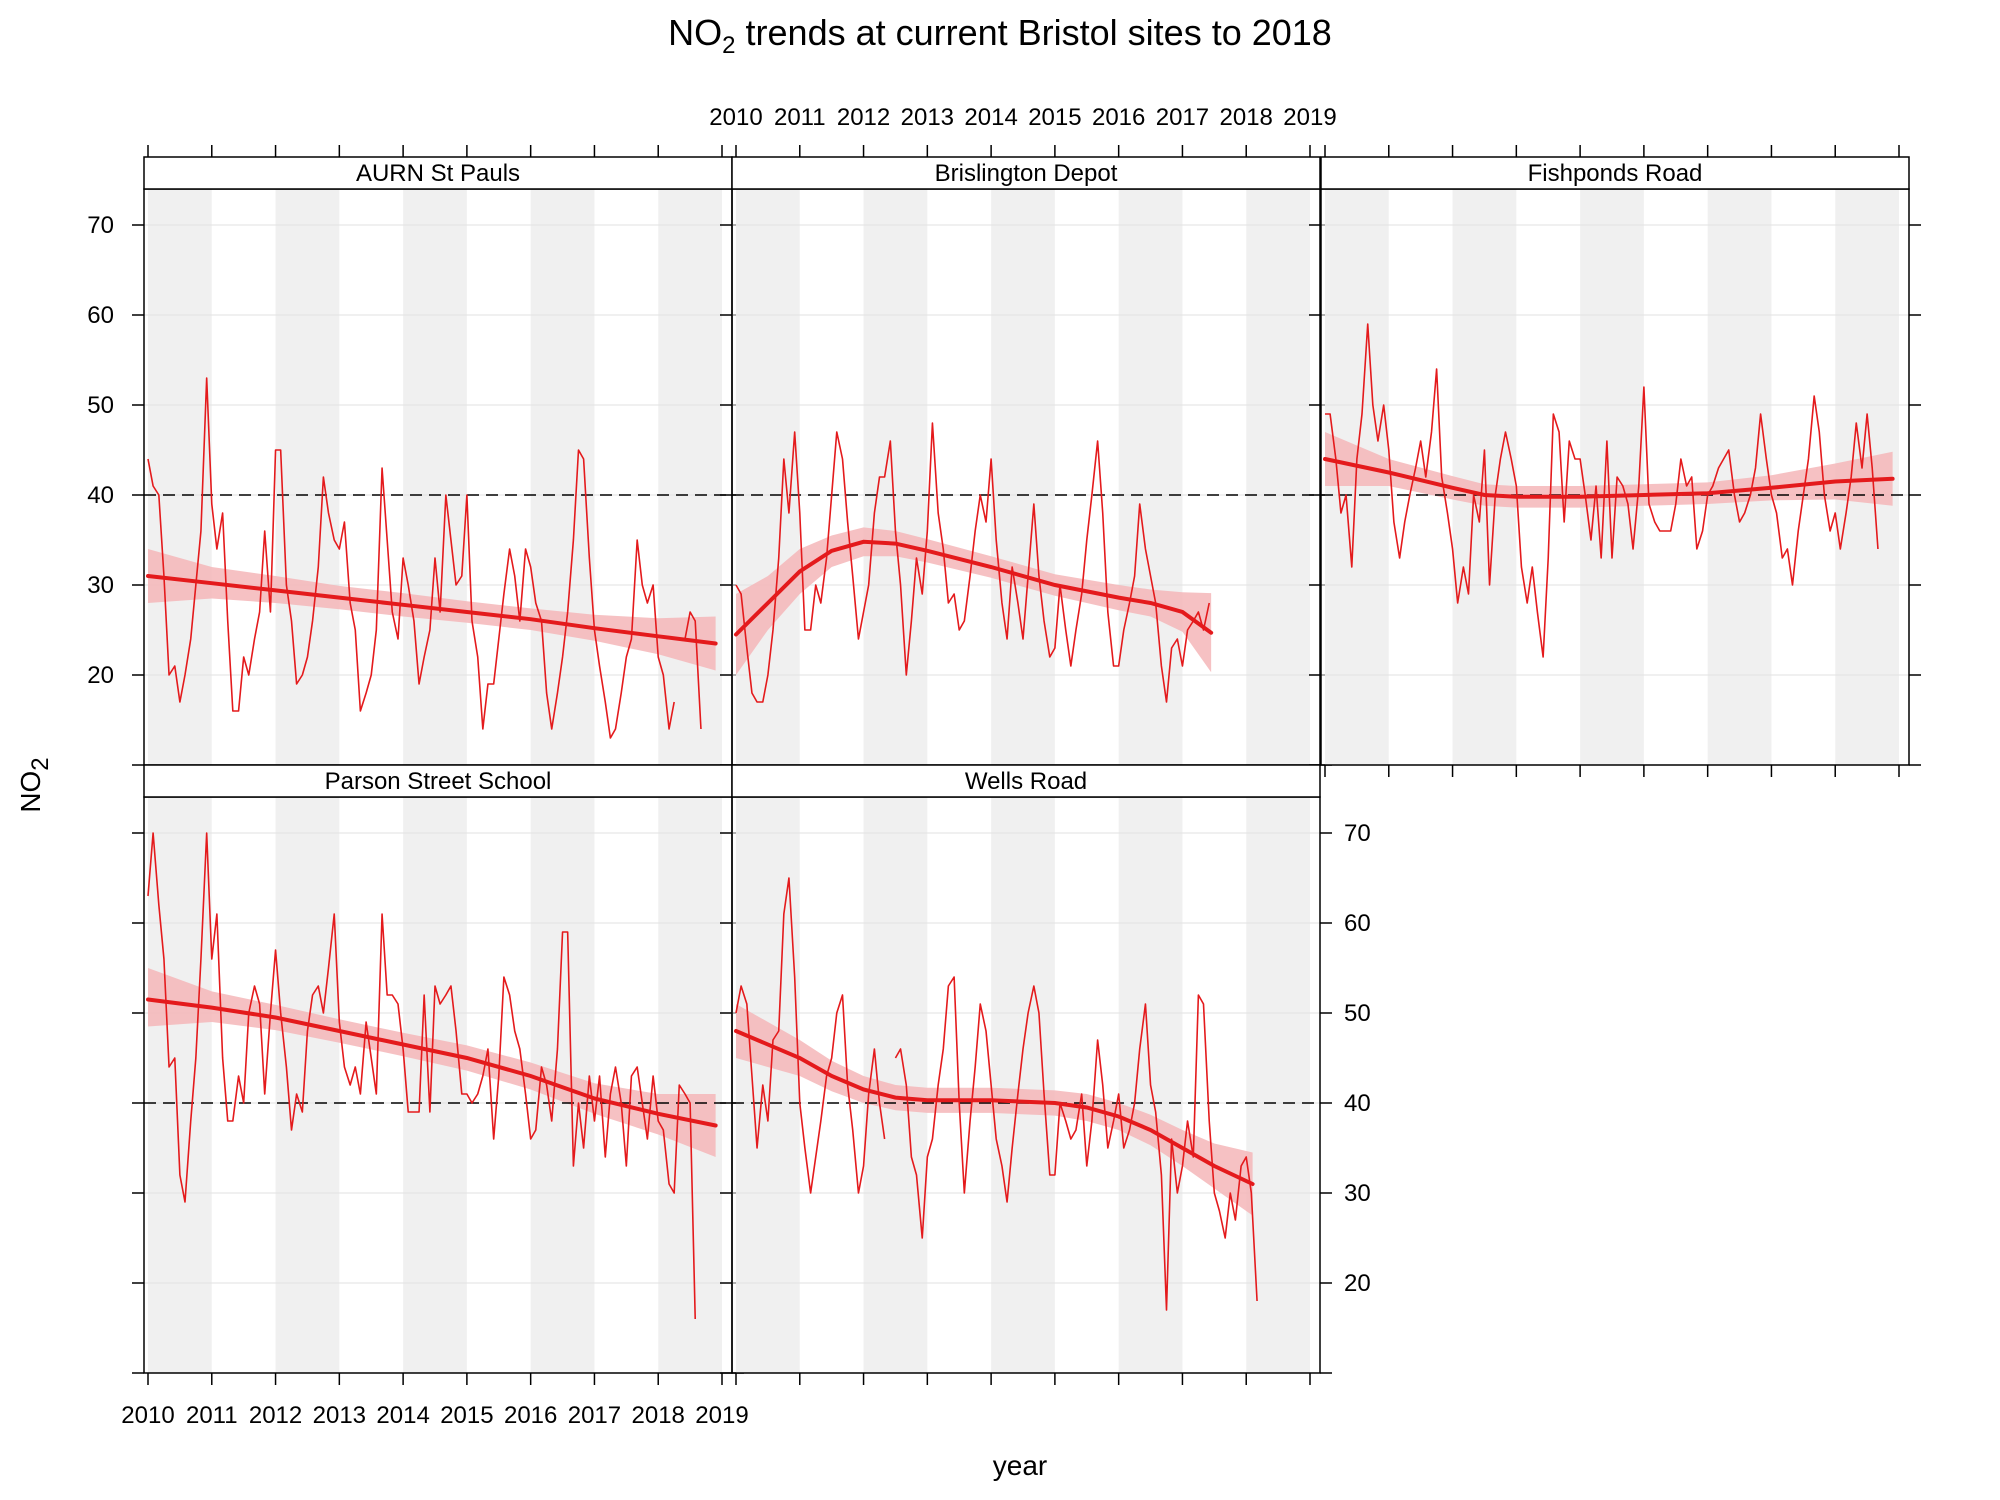 This screenshot has width=2000, height=1500. Describe the element at coordinates (728, 45) in the screenshot. I see `chart-title-subscript: 2` at that location.